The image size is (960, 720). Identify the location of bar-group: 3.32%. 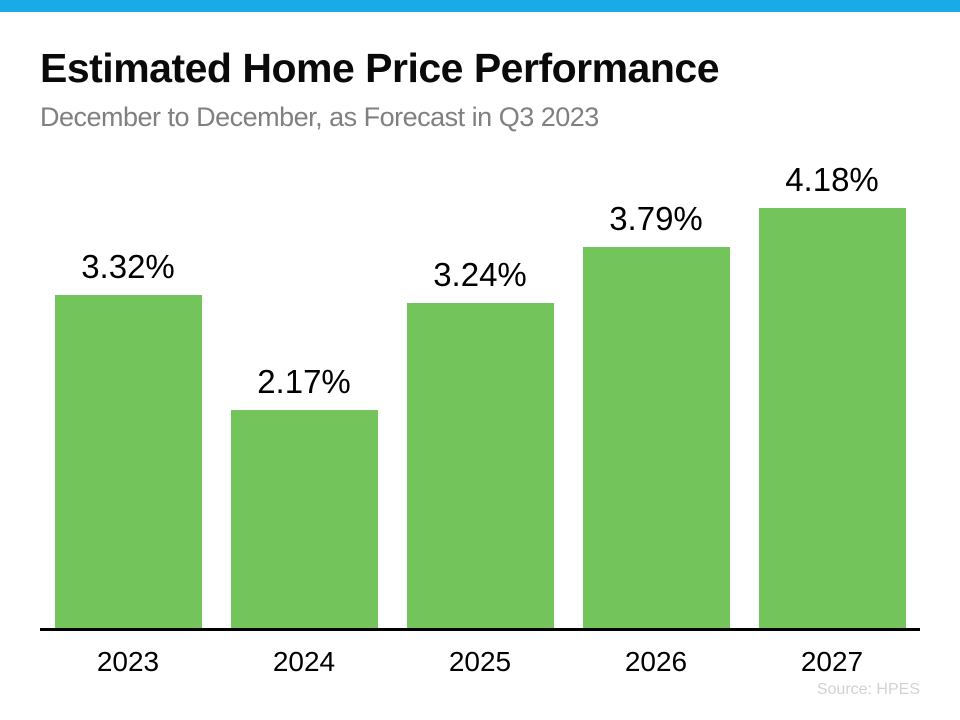
(128, 394).